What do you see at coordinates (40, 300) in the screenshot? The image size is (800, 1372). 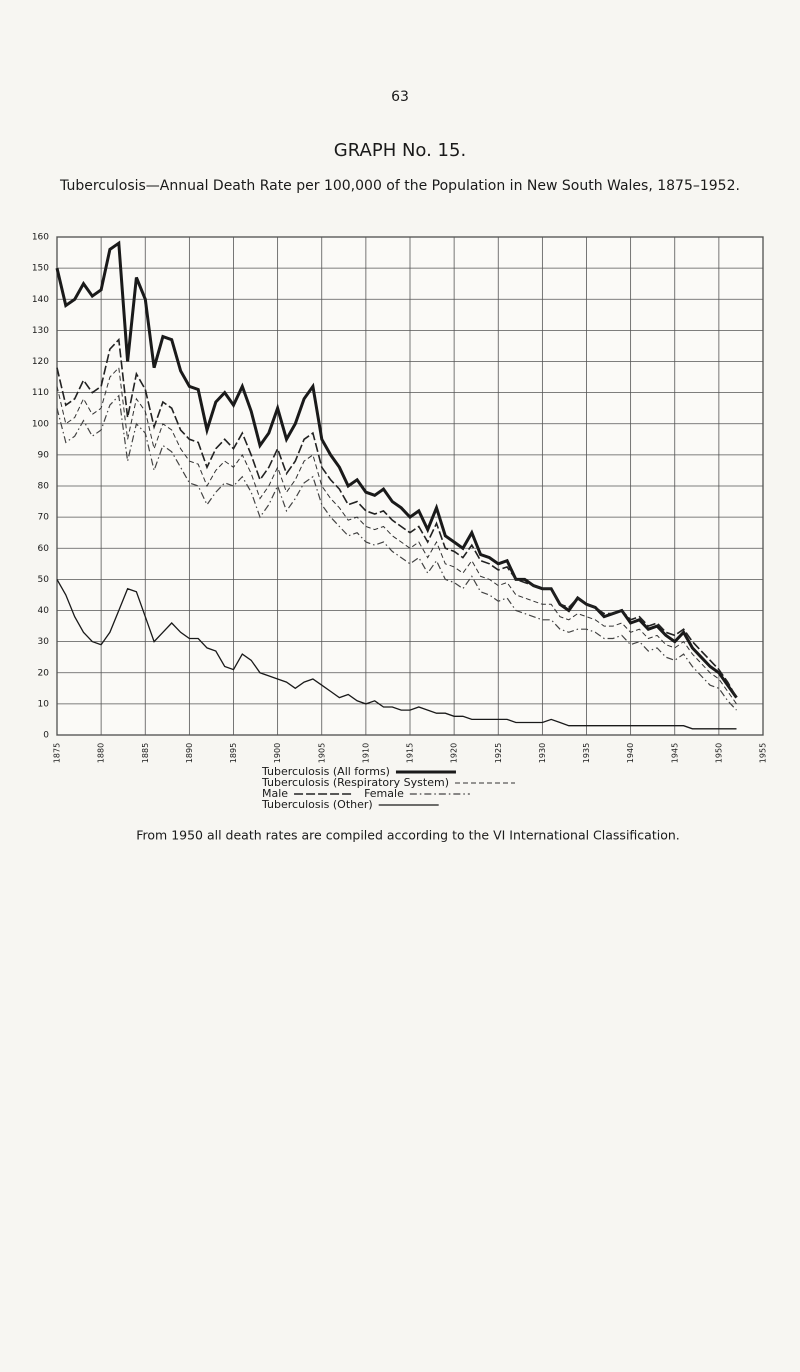 I see `y-tick-label: 140` at bounding box center [40, 300].